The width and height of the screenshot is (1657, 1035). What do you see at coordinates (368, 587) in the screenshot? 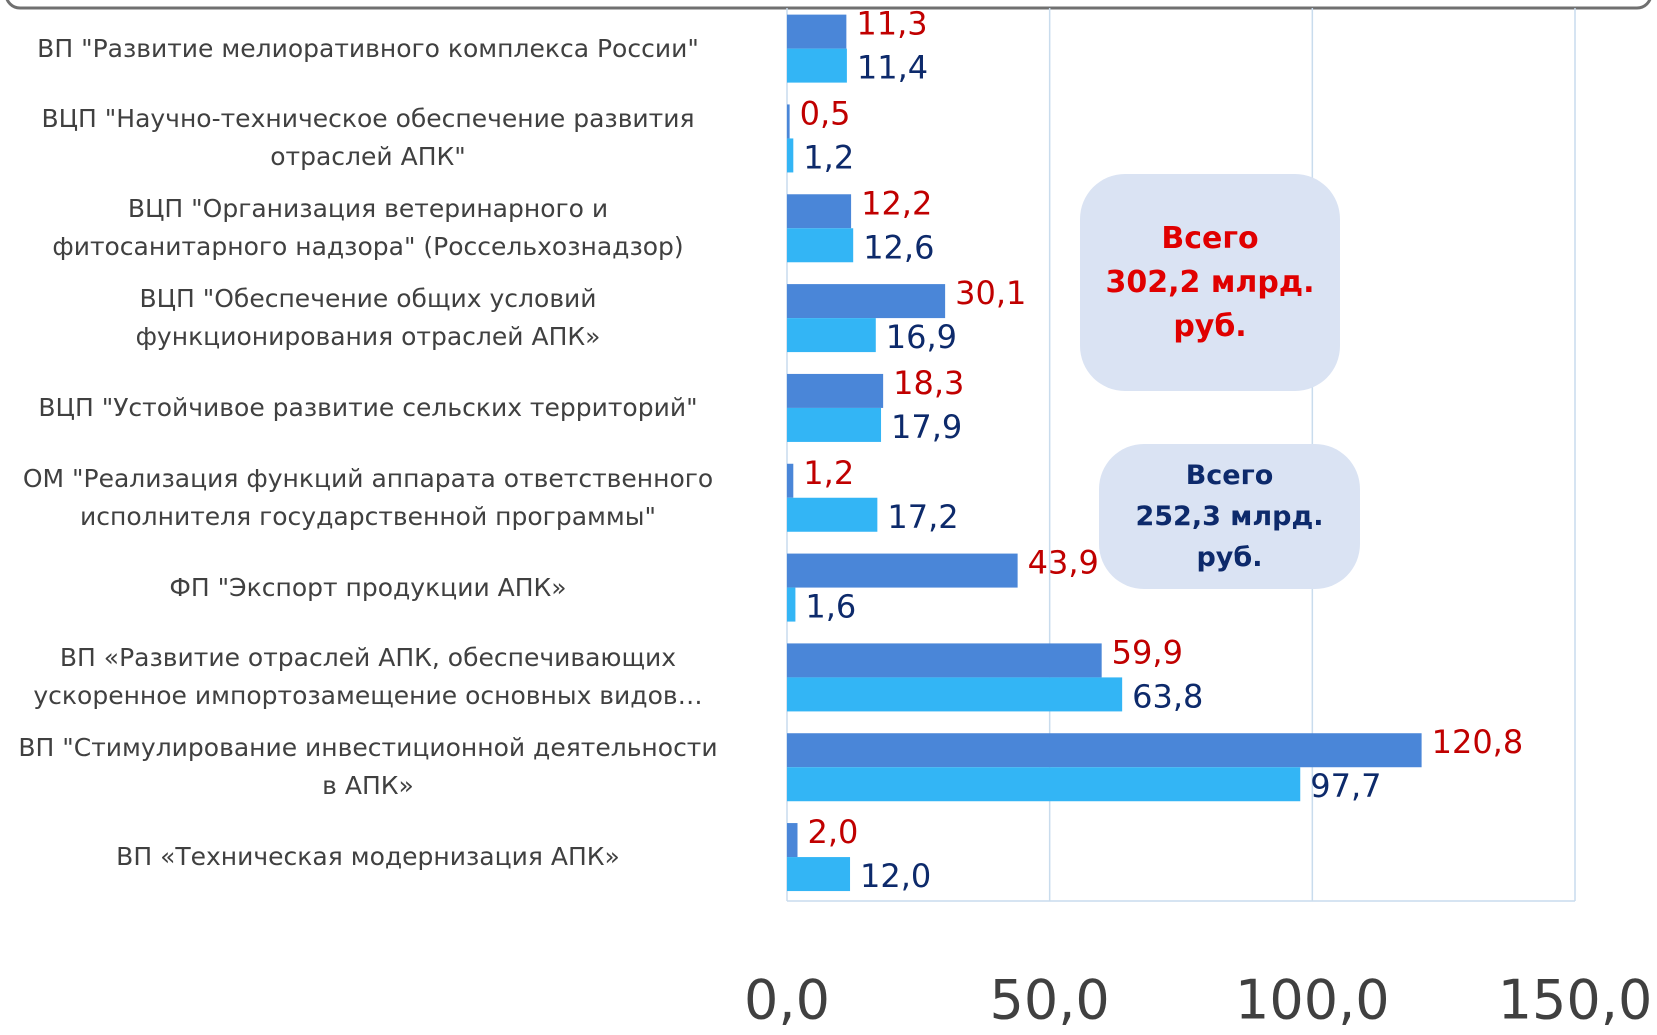
I see `category-label: ФП "Экспорт продукции АПК»` at bounding box center [368, 587].